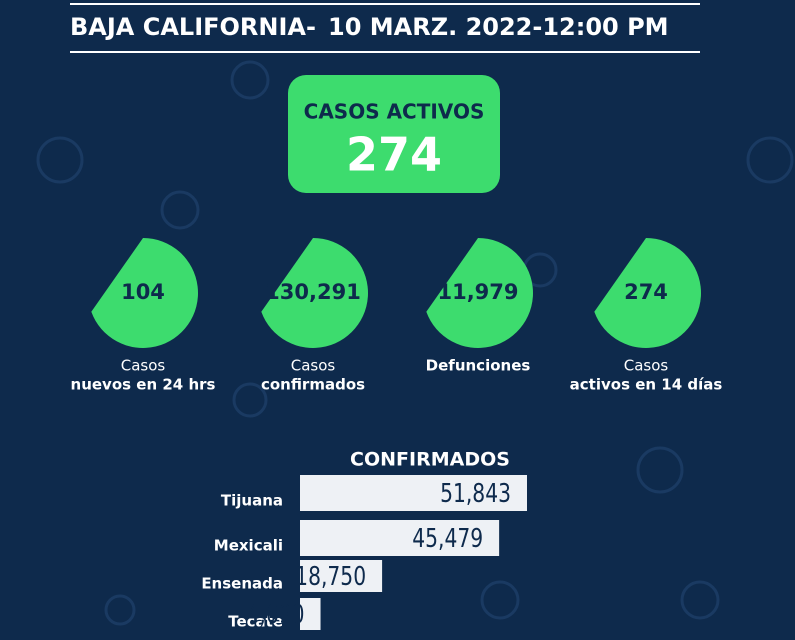 The width and height of the screenshot is (795, 640). Describe the element at coordinates (242, 584) in the screenshot. I see `category-label: Ensenada` at that location.